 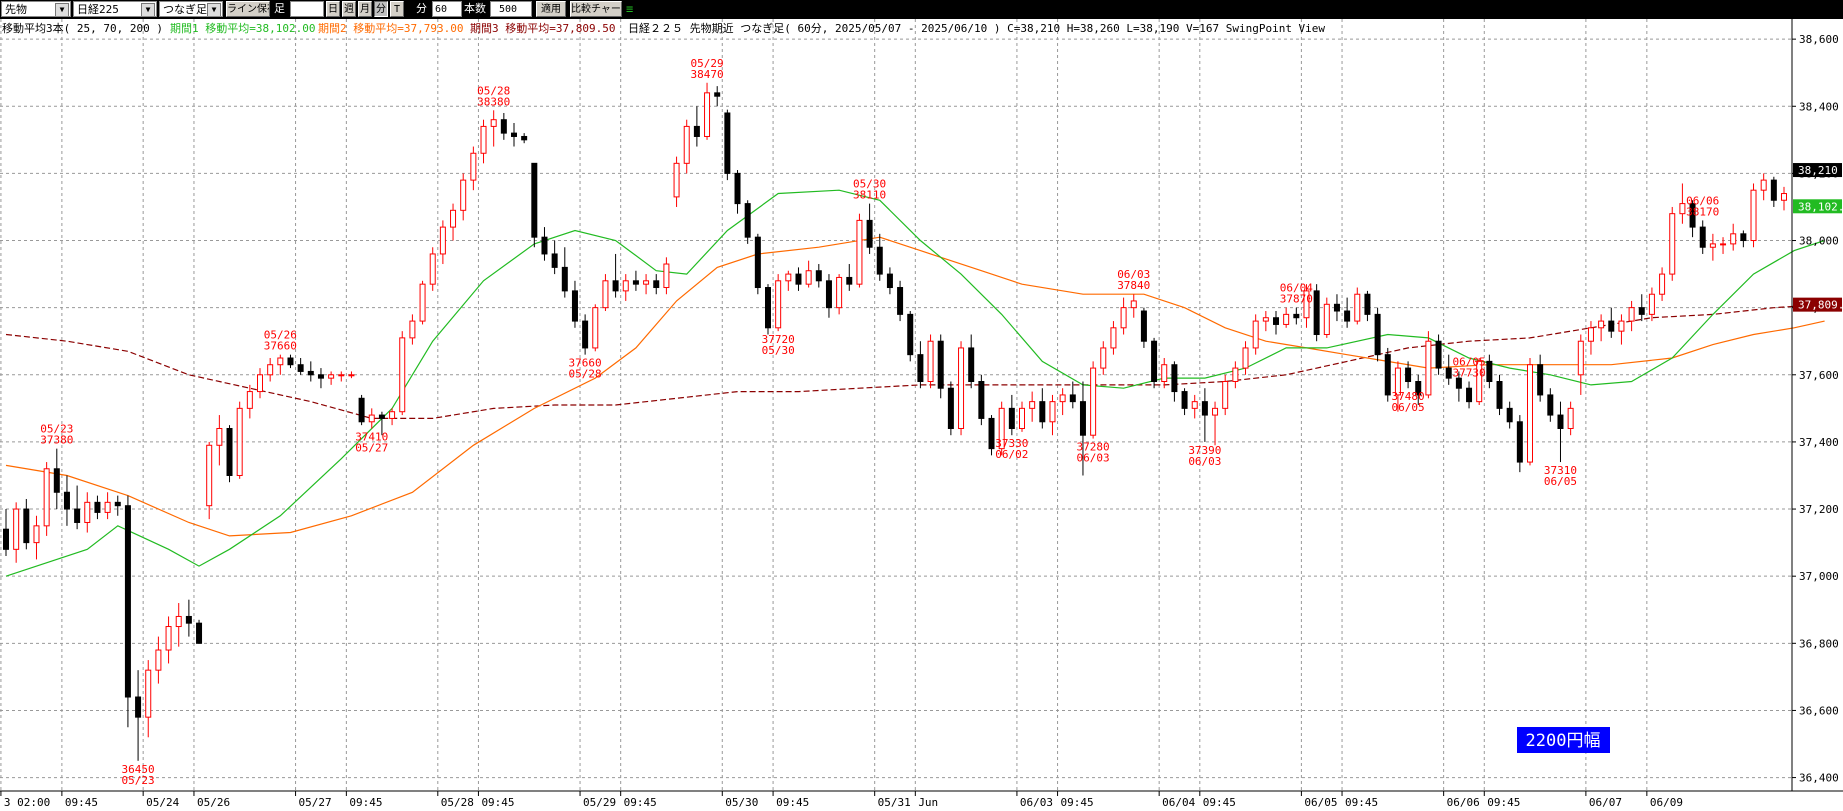 What do you see at coordinates (397, 9) in the screenshot?
I see `tick-button: T` at bounding box center [397, 9].